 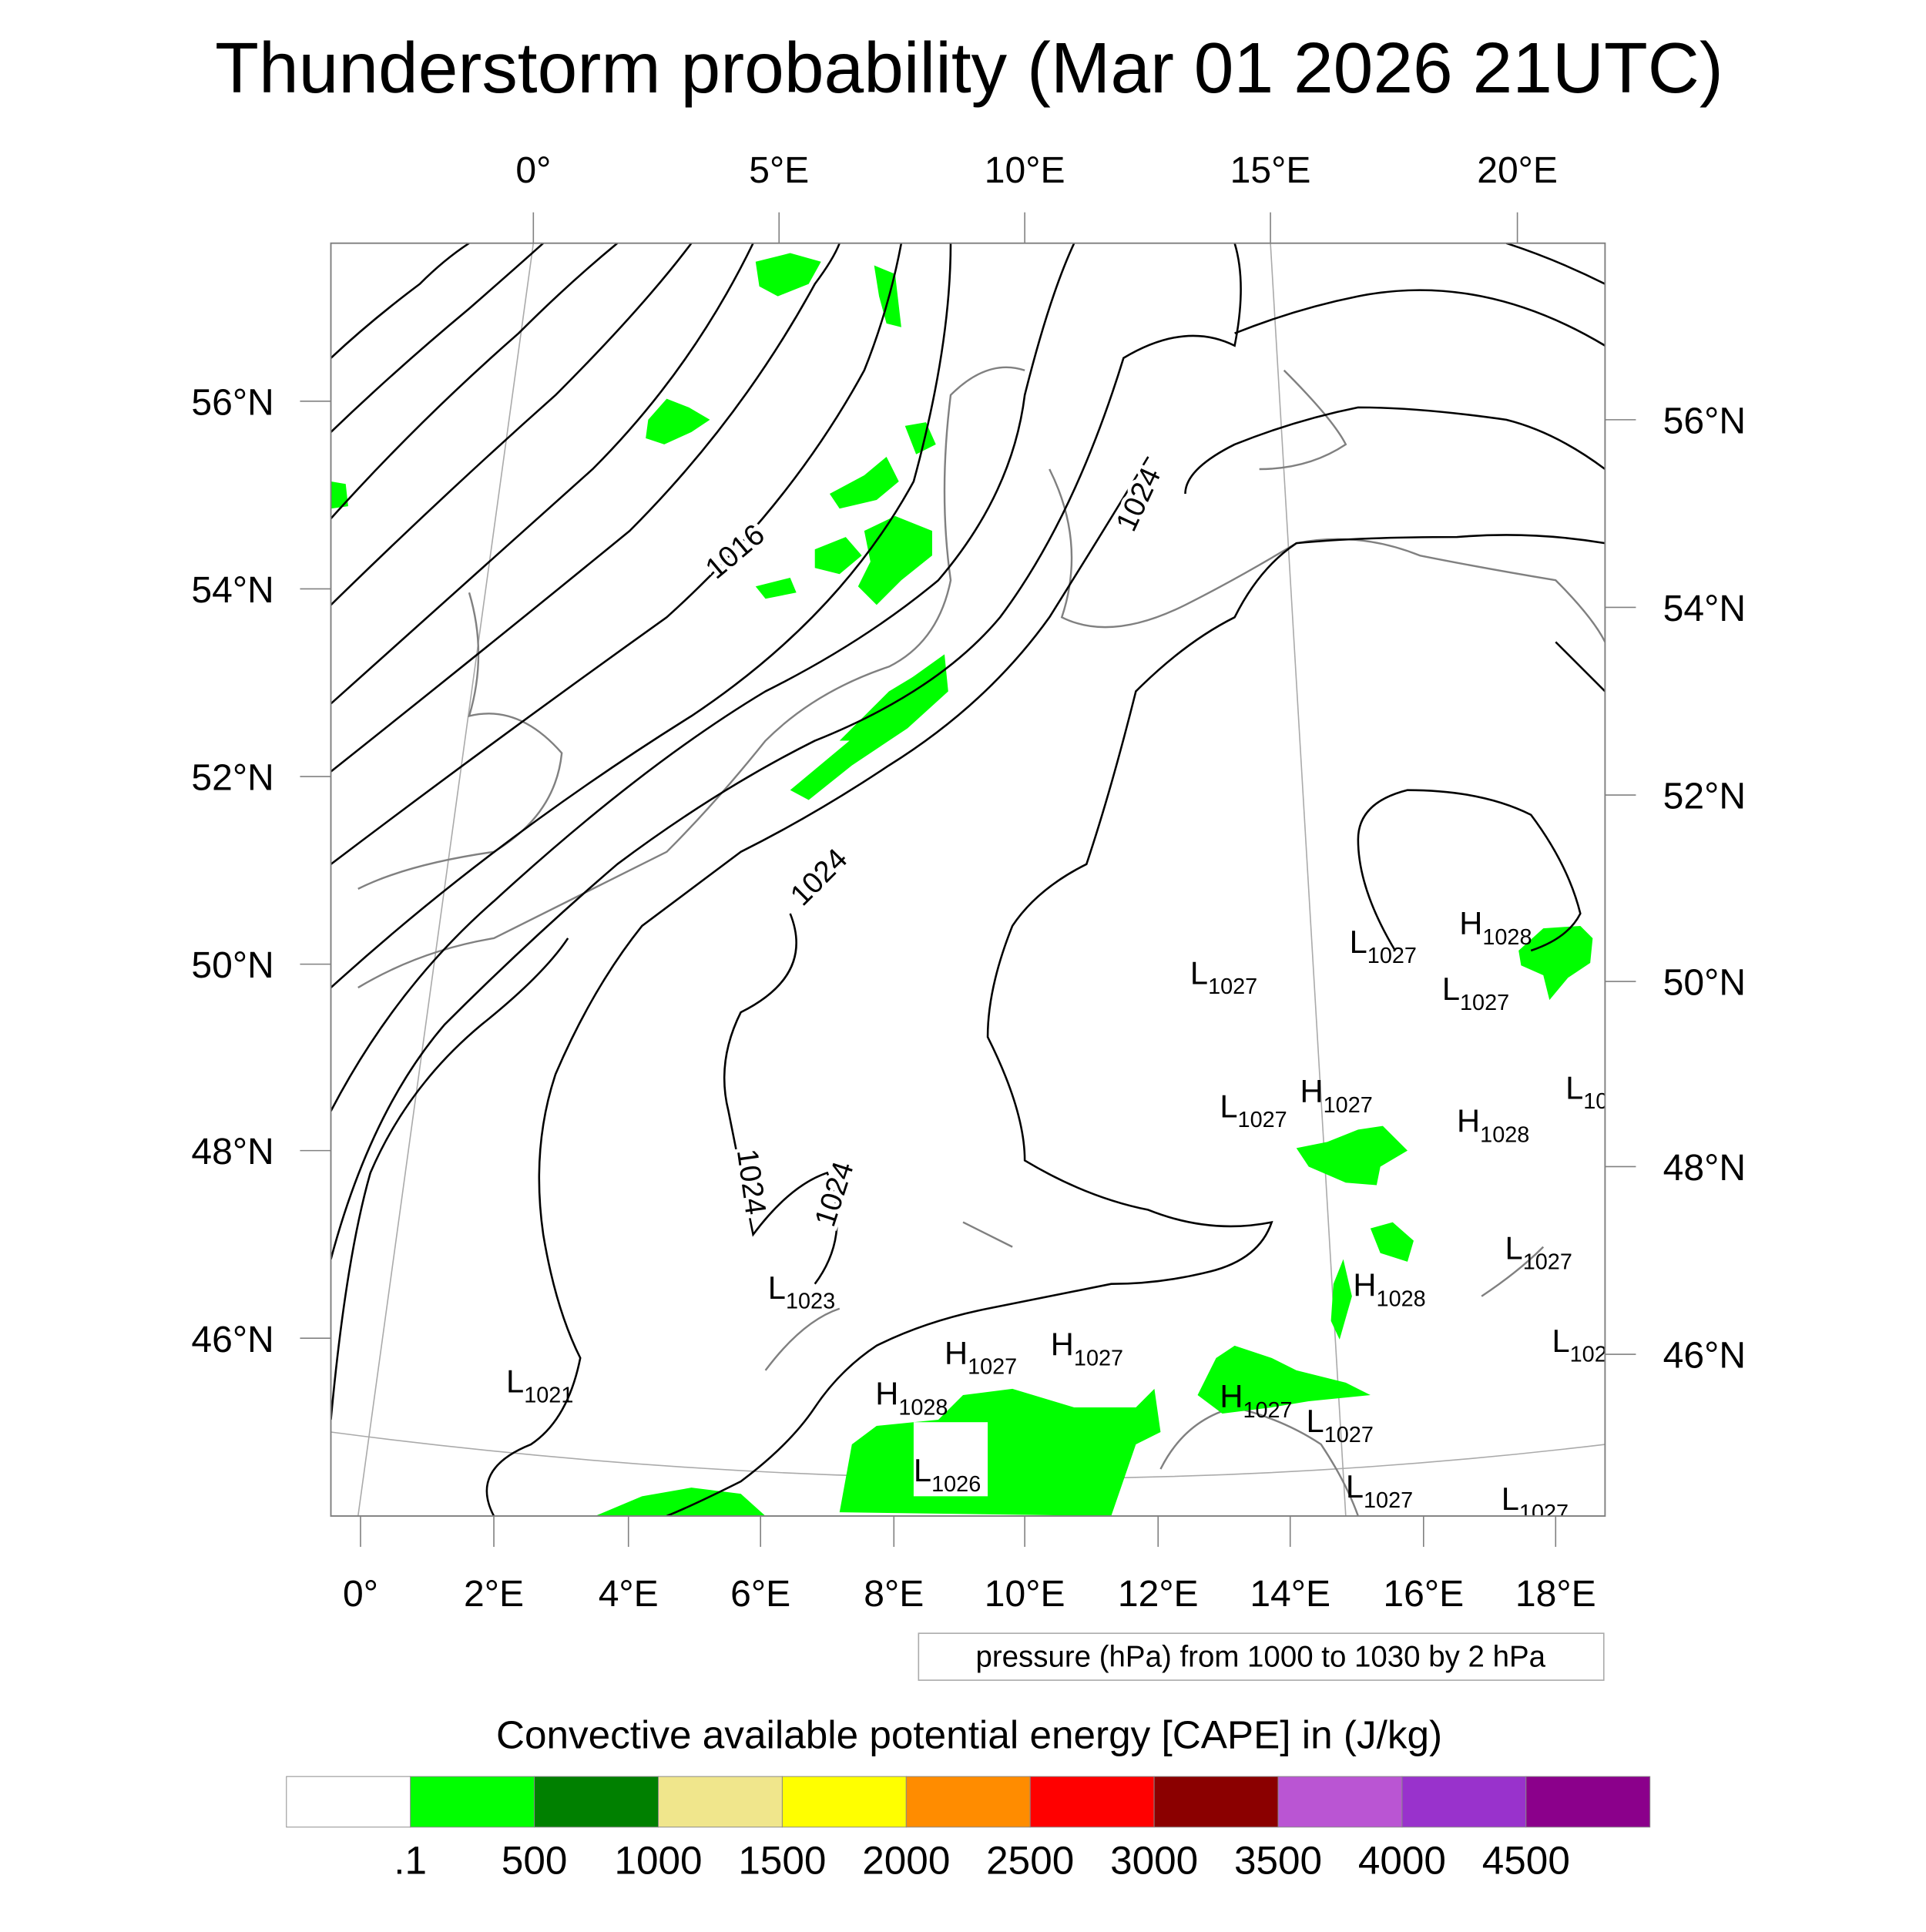 What do you see at coordinates (360, 1594) in the screenshot?
I see `bottom-lon-tick-label: 0°` at bounding box center [360, 1594].